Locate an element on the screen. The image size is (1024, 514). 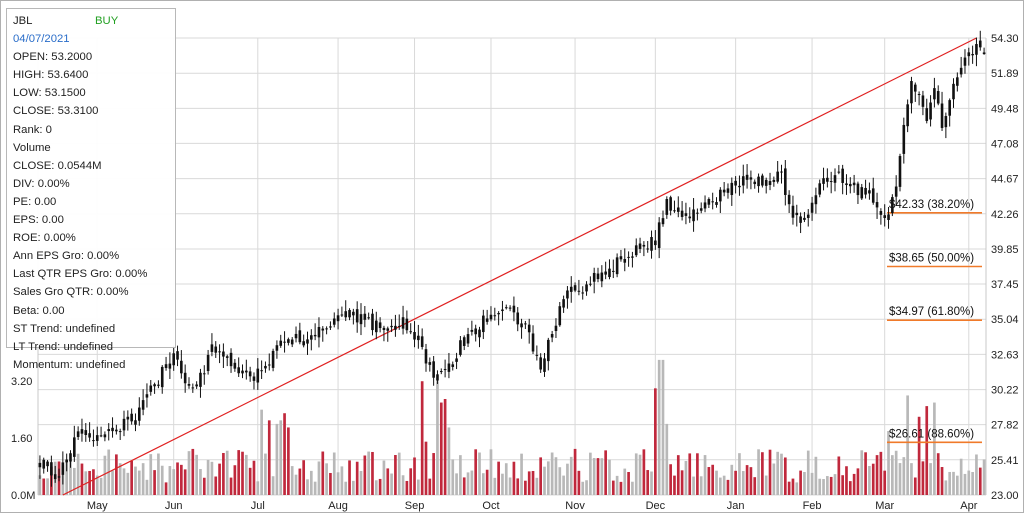
price-tick-label: 27.82 is located at coordinates (1005, 426).